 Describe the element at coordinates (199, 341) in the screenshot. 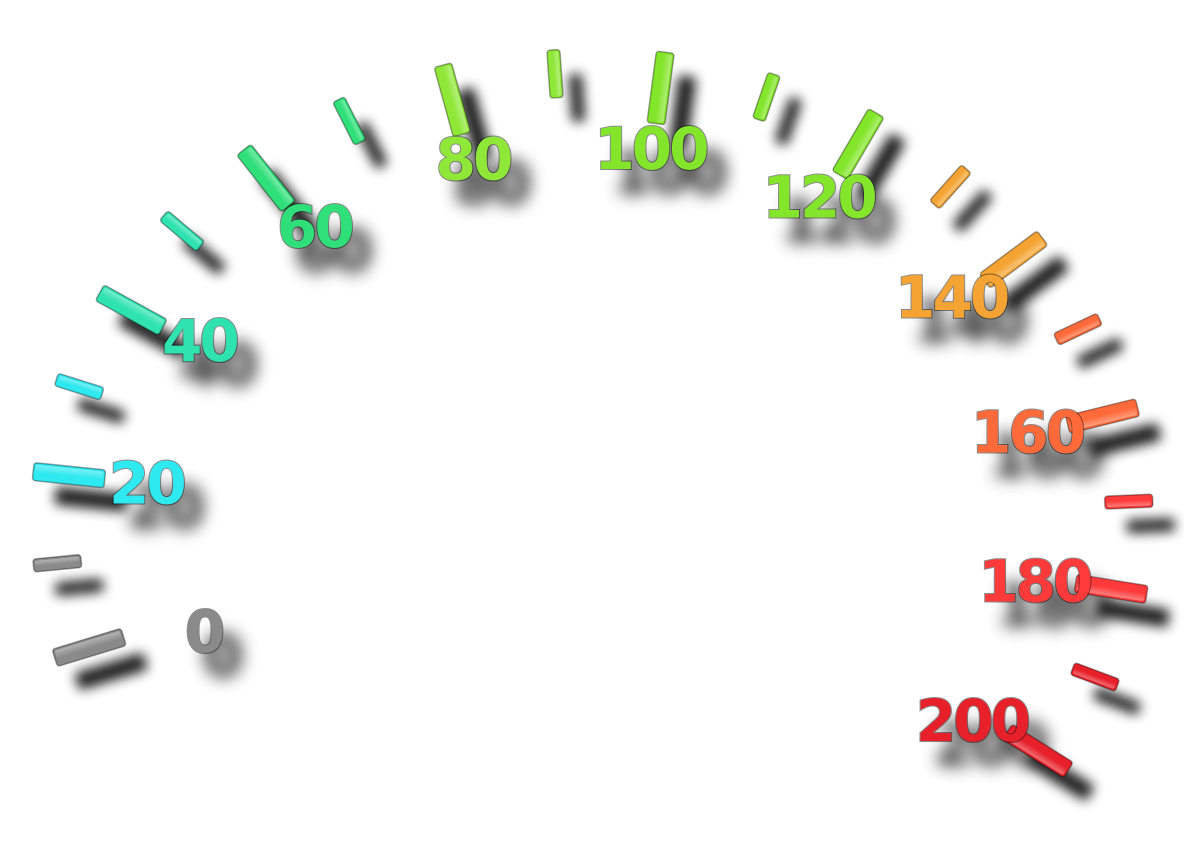

I see `scale-label-40: 40` at that location.